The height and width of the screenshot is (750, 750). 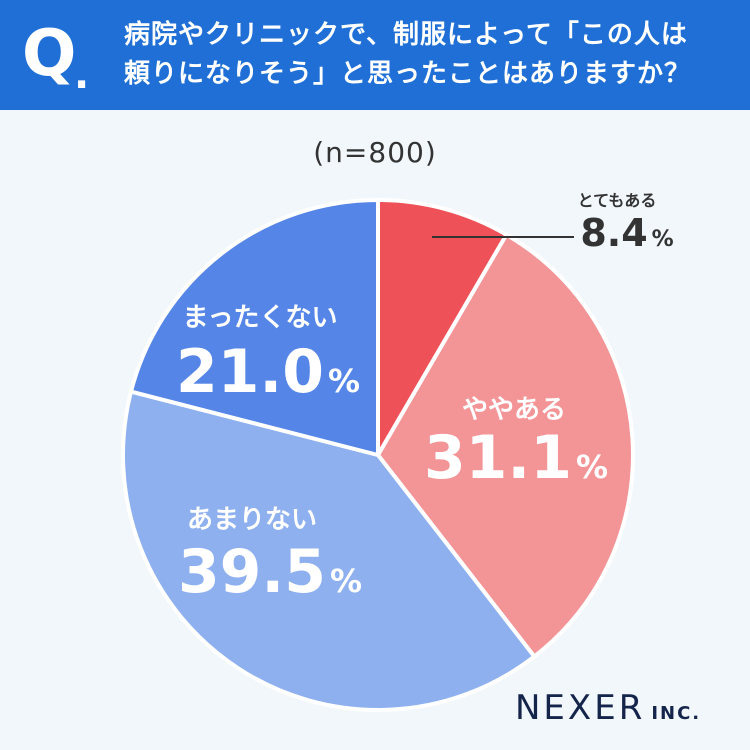 I want to click on sample-size: (n=800), so click(x=375, y=152).